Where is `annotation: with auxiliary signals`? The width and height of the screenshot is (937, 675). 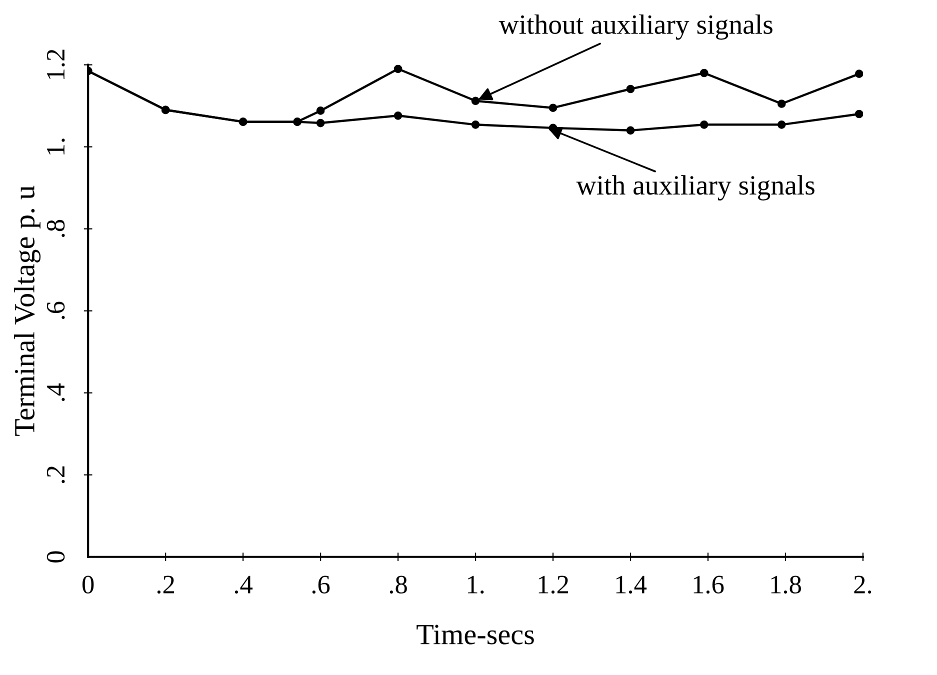 annotation: with auxiliary signals is located at coordinates (695, 187).